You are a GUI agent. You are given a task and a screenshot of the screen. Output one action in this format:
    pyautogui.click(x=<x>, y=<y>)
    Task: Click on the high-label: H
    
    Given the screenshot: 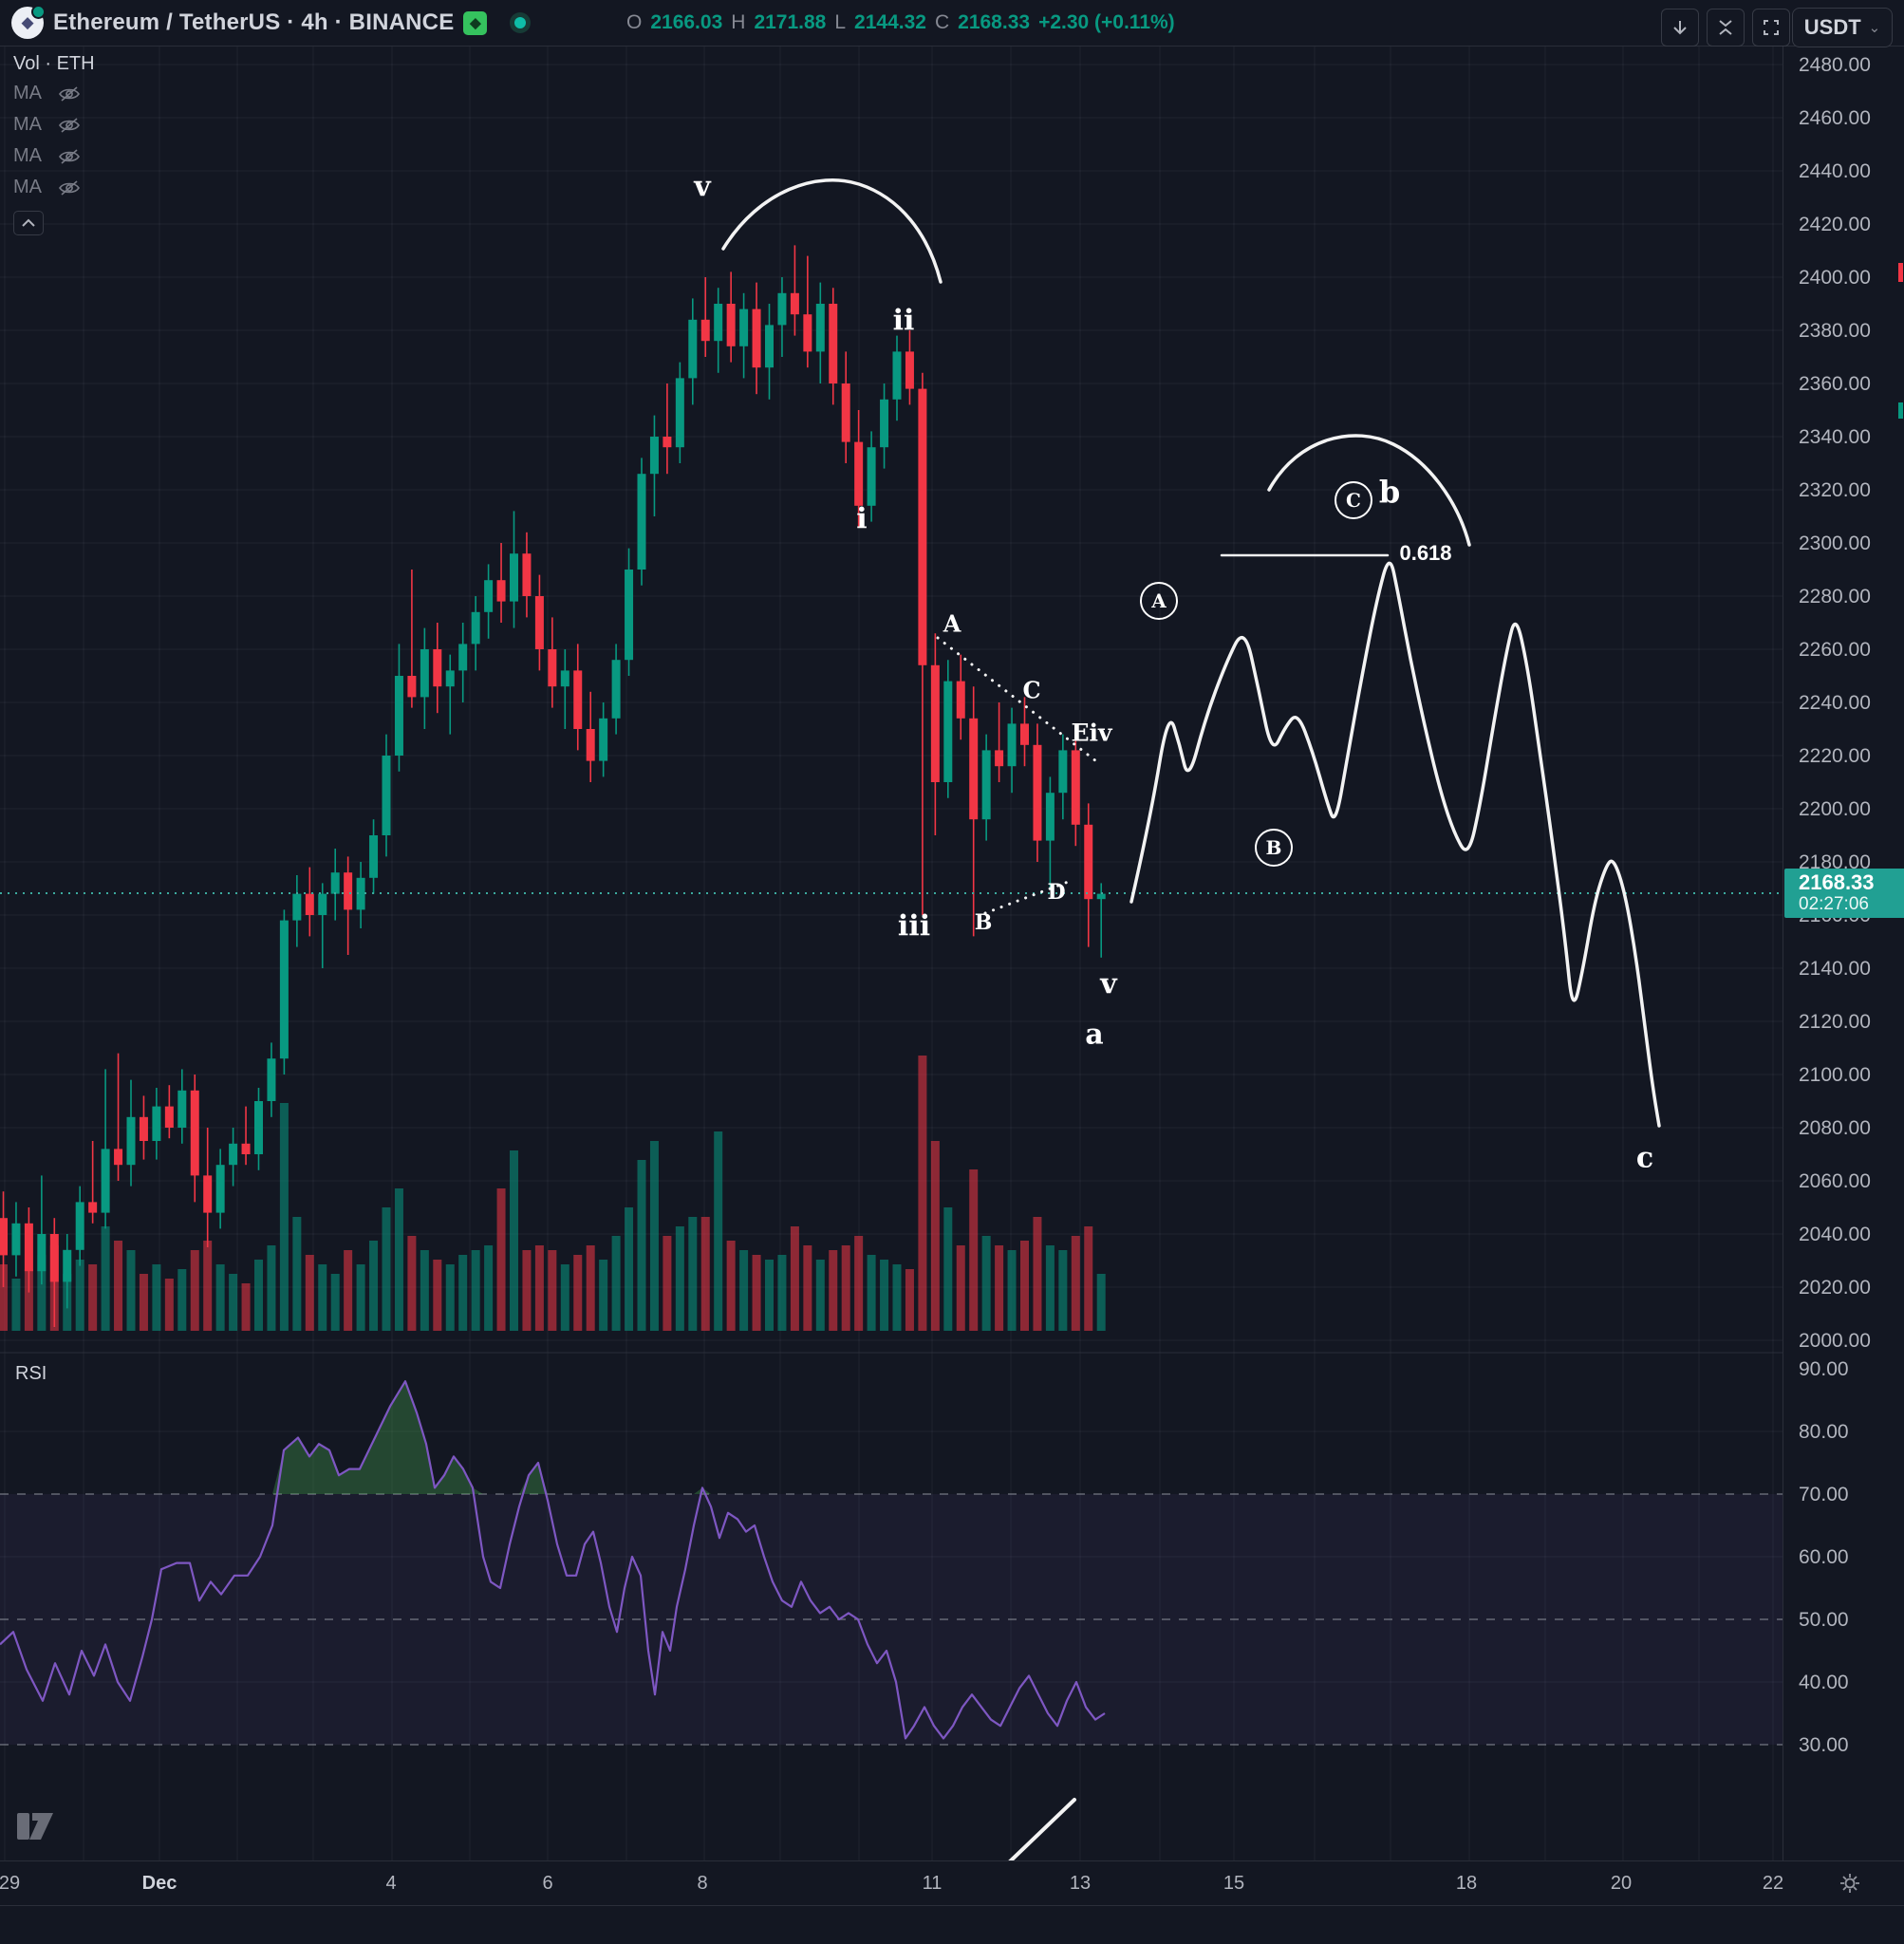 What is the action you would take?
    pyautogui.click(x=738, y=22)
    